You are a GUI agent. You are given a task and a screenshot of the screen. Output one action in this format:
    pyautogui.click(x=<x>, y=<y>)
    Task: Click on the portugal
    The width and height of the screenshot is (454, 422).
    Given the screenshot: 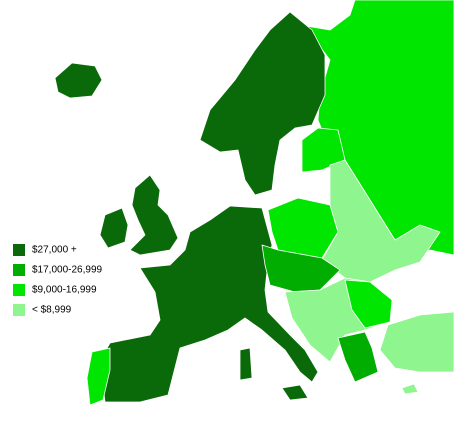 What is the action you would take?
    pyautogui.click(x=98, y=376)
    